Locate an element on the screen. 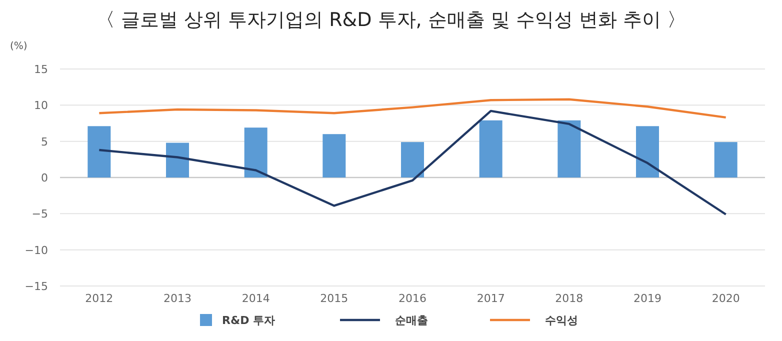 This screenshot has width=782, height=341. x-tick-label: 2014 is located at coordinates (256, 298).